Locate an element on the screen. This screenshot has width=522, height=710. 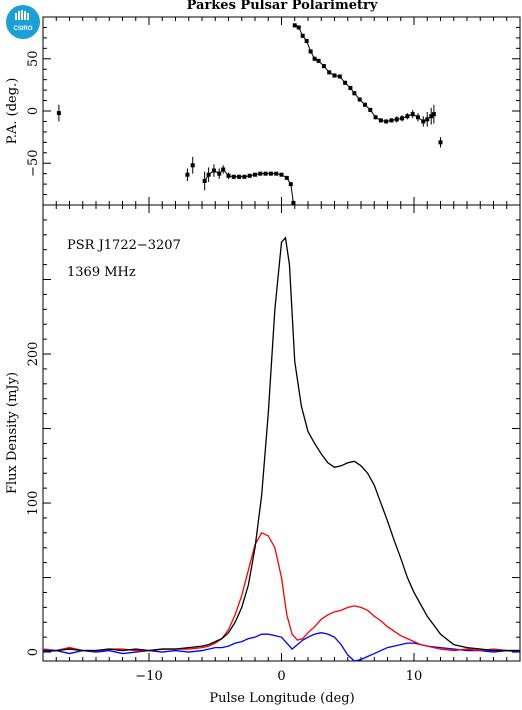
pa-axis-label: P.A. (deg.) is located at coordinates (12, 111).